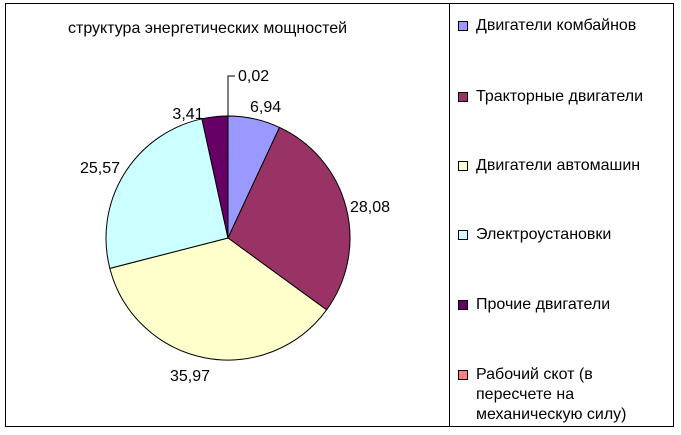  Describe the element at coordinates (190, 376) in the screenshot. I see `slice-label-automobile: 35,97` at that location.